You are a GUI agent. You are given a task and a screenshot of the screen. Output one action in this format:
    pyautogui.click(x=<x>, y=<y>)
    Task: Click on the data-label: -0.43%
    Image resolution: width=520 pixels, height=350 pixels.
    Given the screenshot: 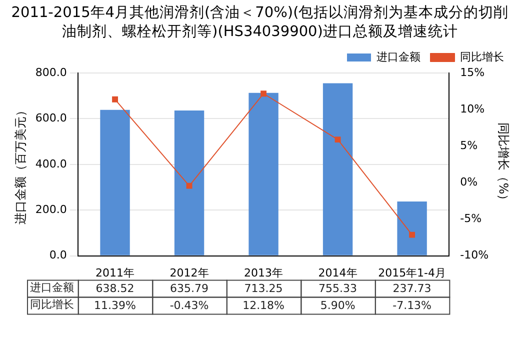 What is the action you would take?
    pyautogui.click(x=189, y=305)
    